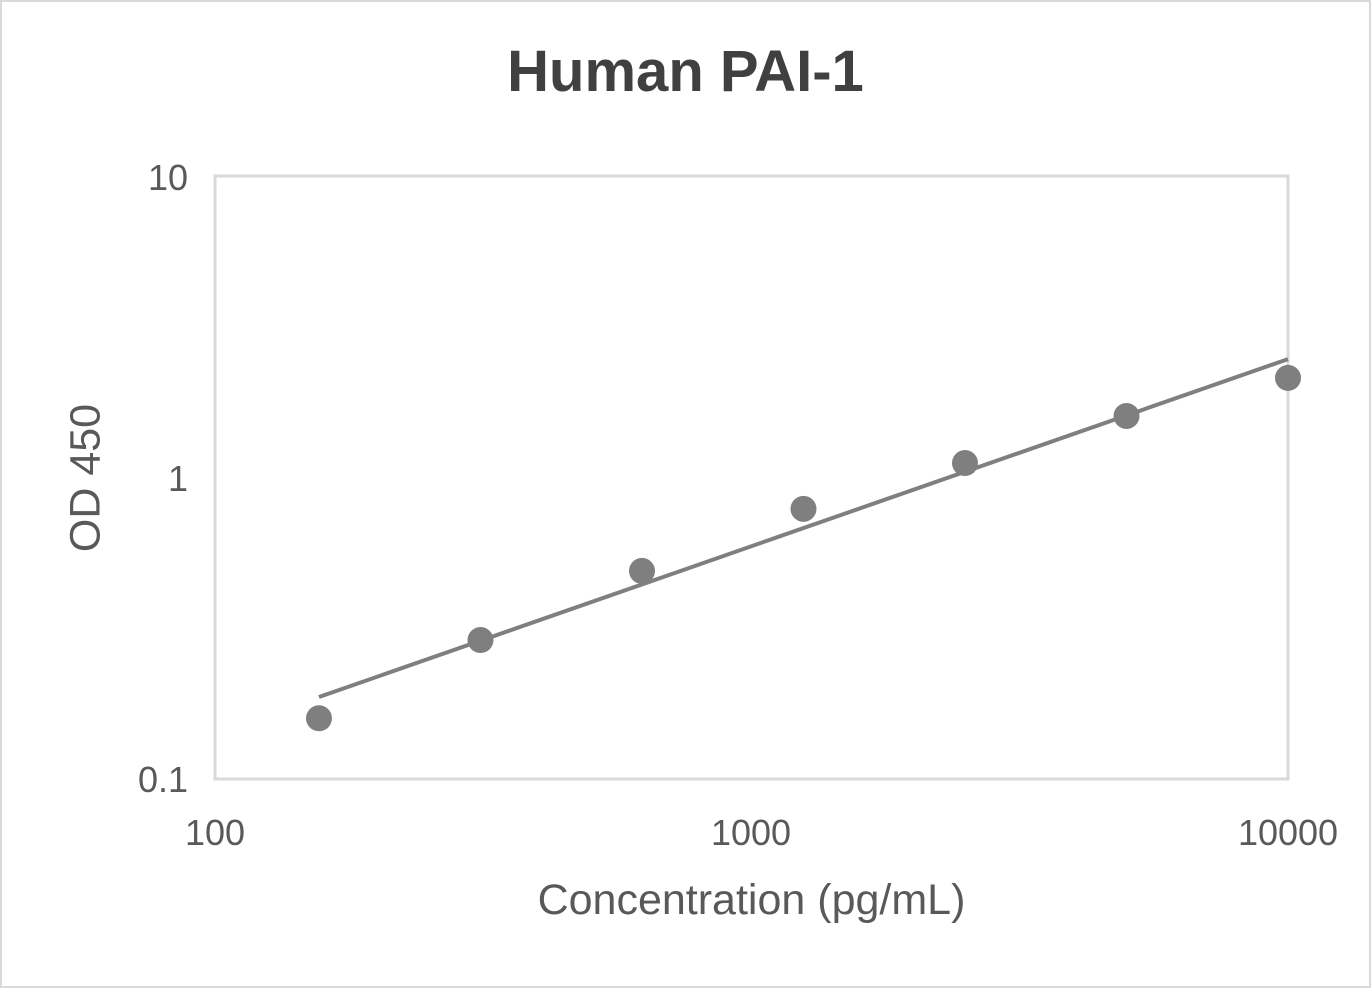 This screenshot has height=988, width=1371. Describe the element at coordinates (162, 779) in the screenshot. I see `y-tick-0.1: 0.1` at that location.